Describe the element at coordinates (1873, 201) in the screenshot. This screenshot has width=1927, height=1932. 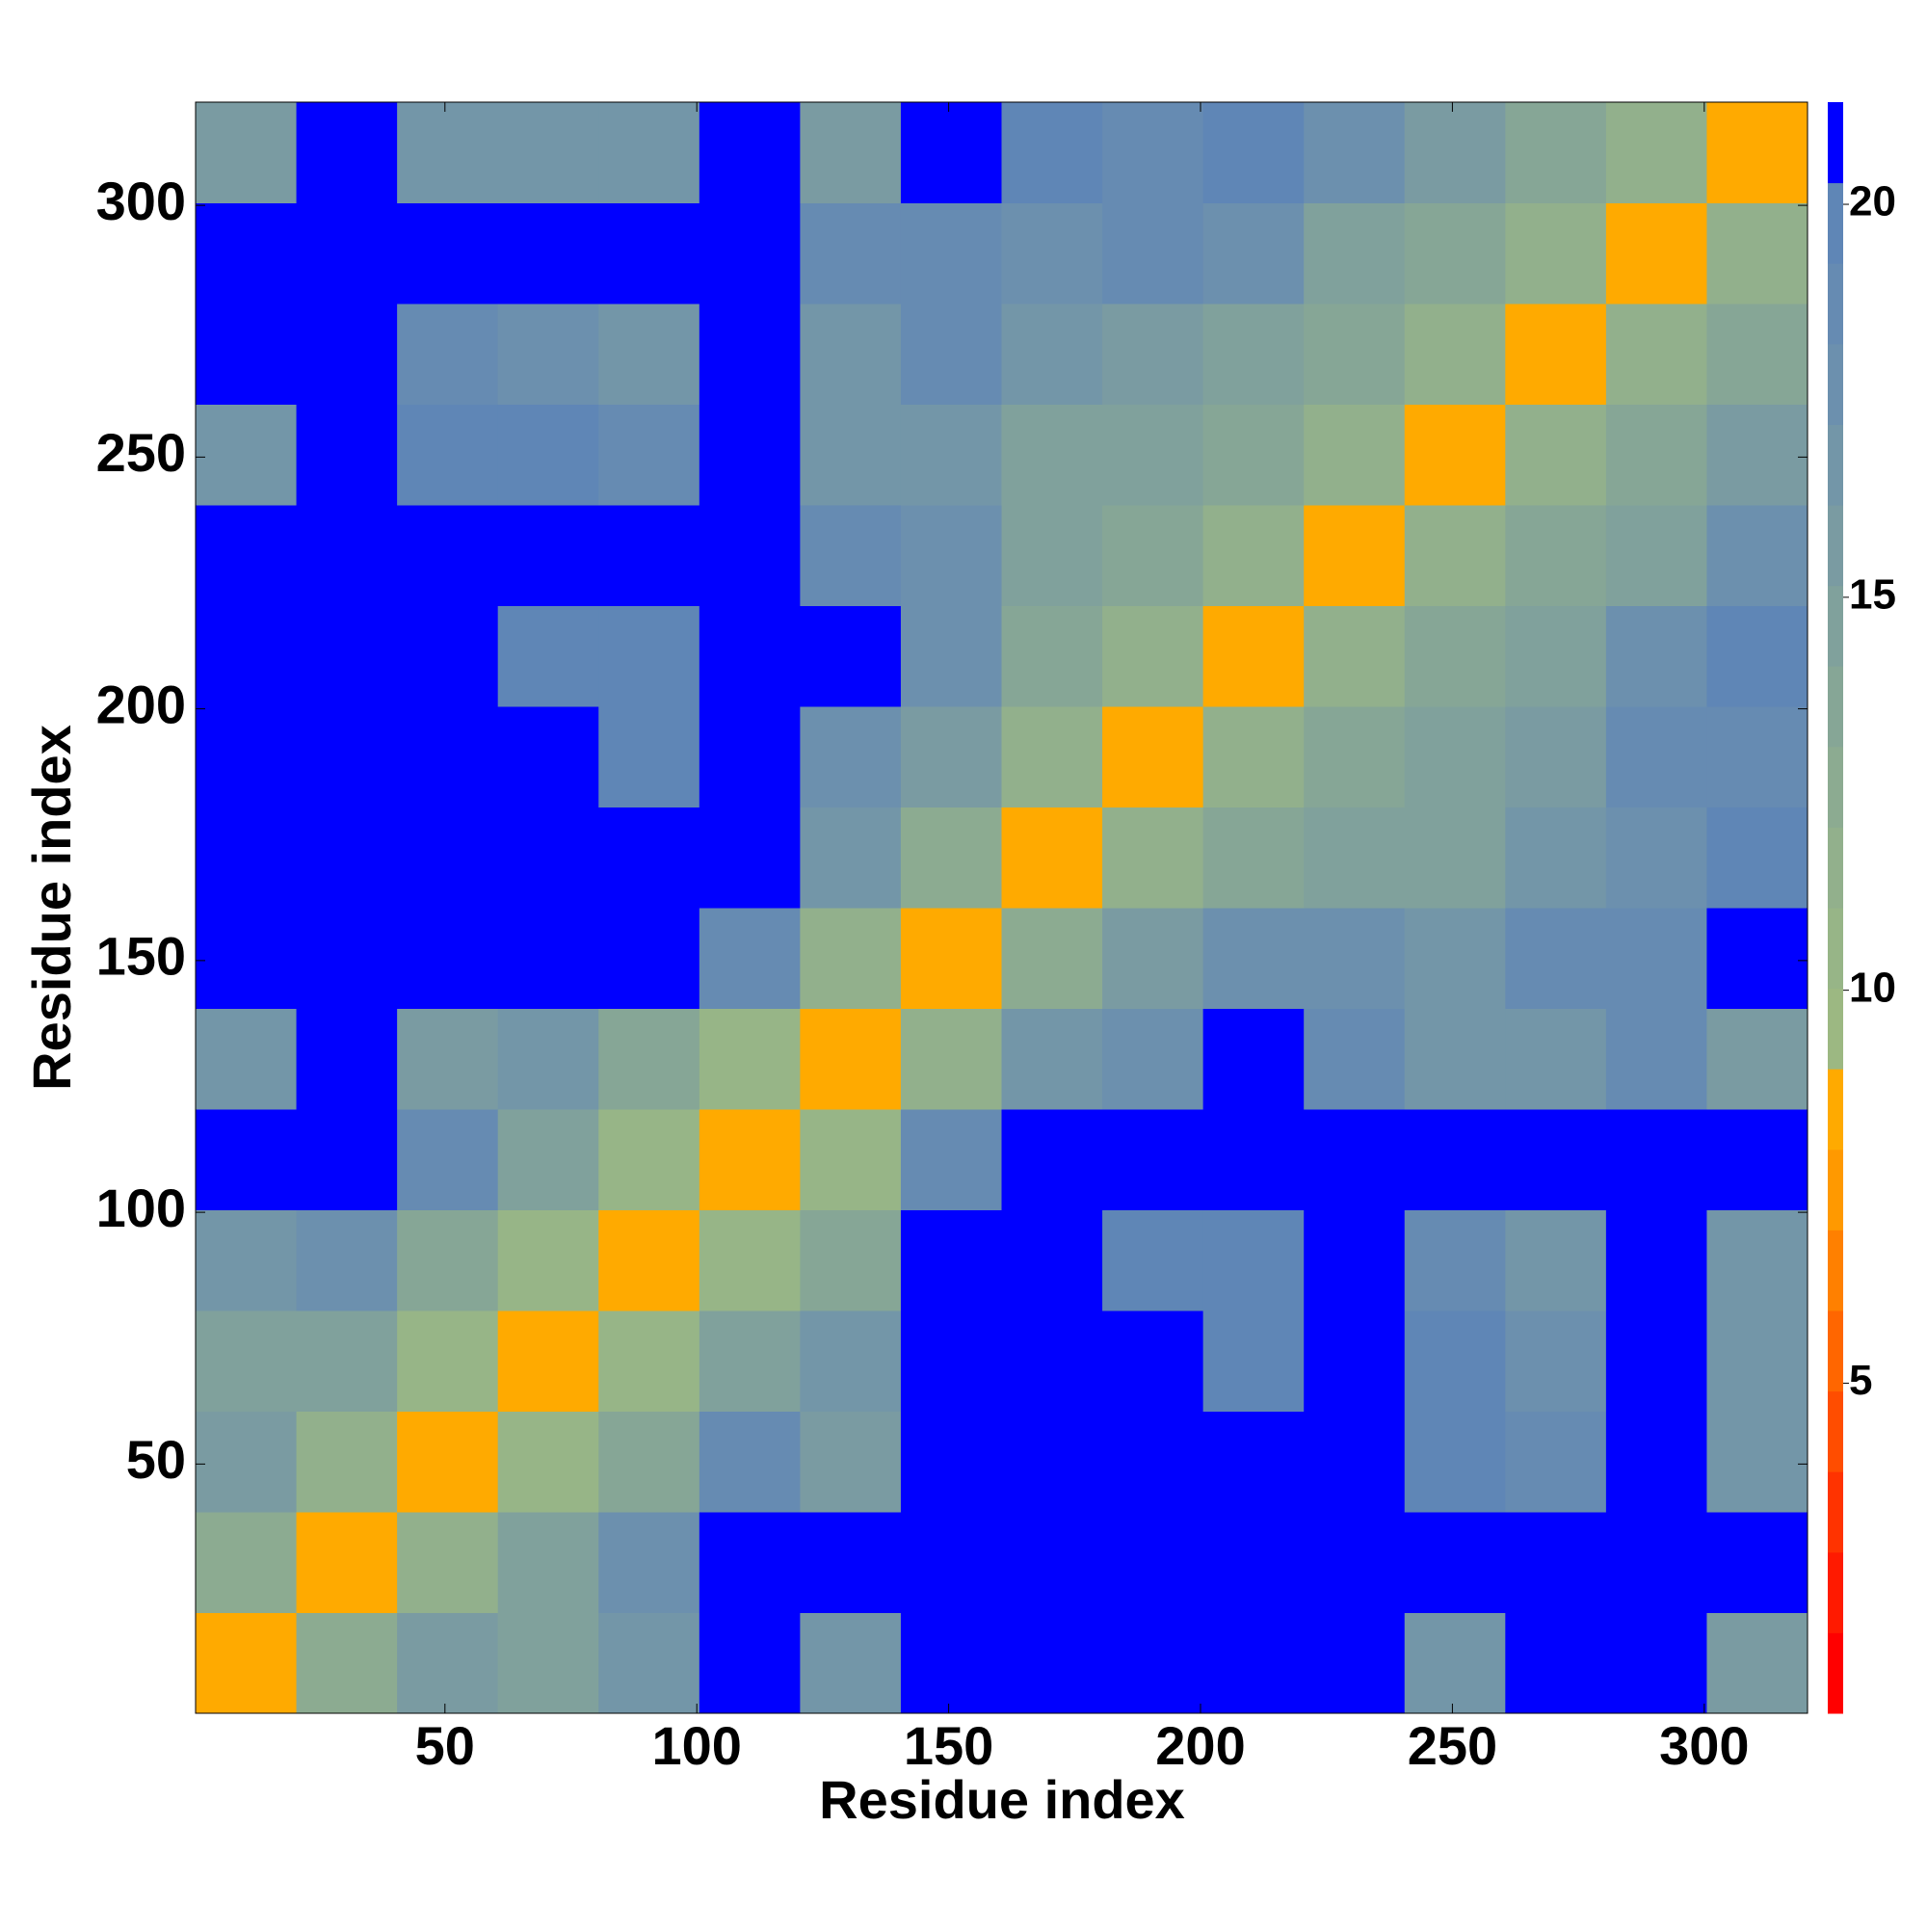
I see `colorbar-tick-label: 20` at that location.